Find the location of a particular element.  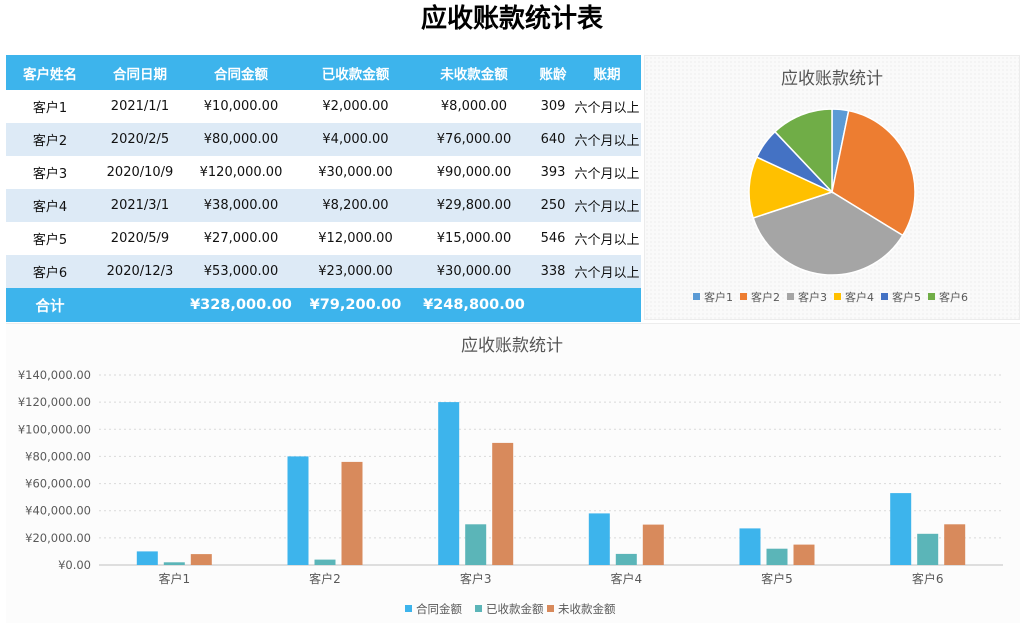

table-cell: ¥29,800.00 is located at coordinates (474, 205).